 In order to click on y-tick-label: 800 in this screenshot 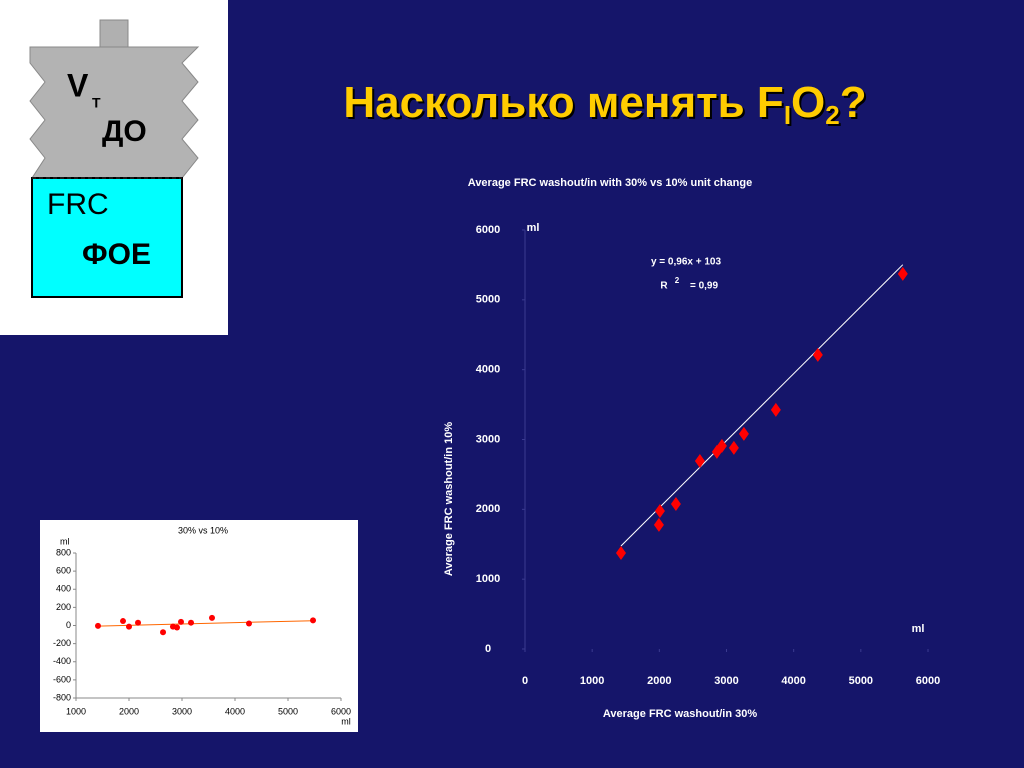, I will do `click(63, 552)`.